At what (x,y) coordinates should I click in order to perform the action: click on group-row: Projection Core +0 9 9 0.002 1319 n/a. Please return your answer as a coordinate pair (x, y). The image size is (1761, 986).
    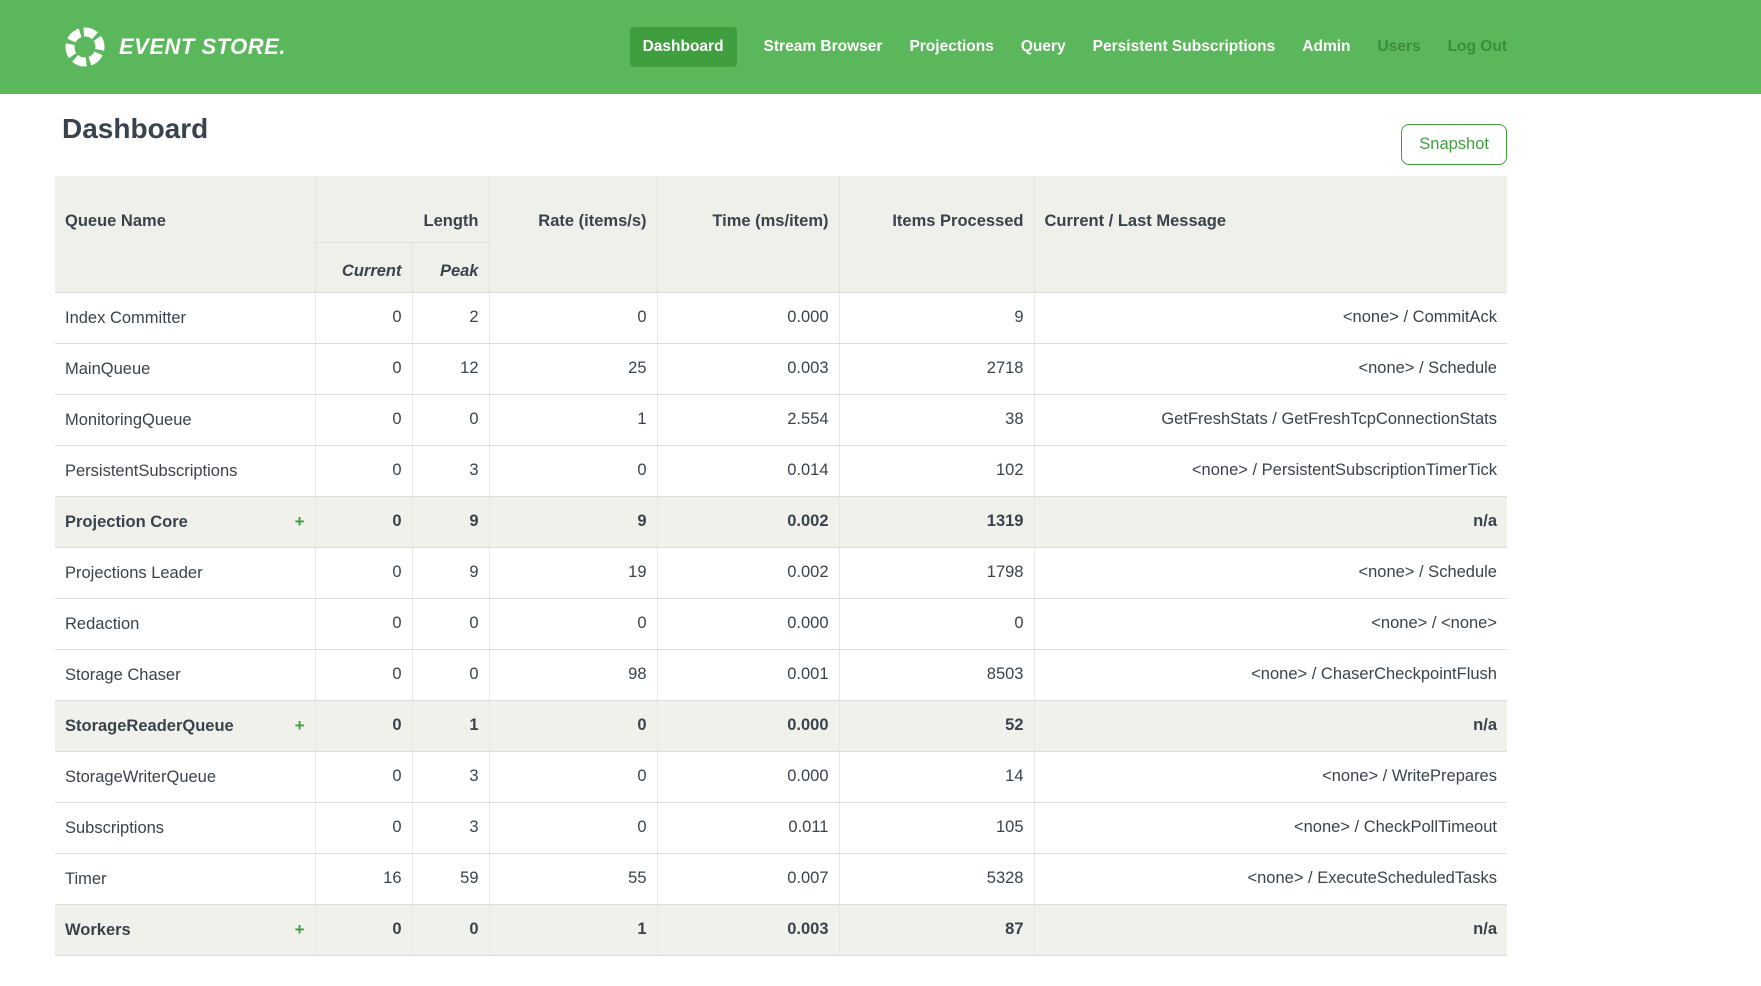
    Looking at the image, I should click on (781, 521).